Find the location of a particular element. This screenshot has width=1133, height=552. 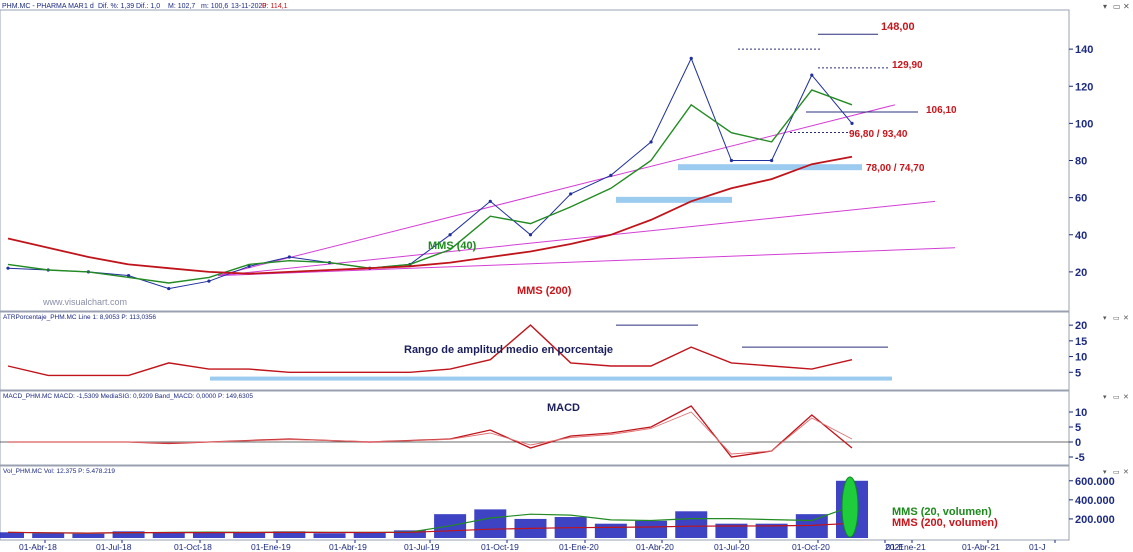

trend-line is located at coordinates (586, 262).